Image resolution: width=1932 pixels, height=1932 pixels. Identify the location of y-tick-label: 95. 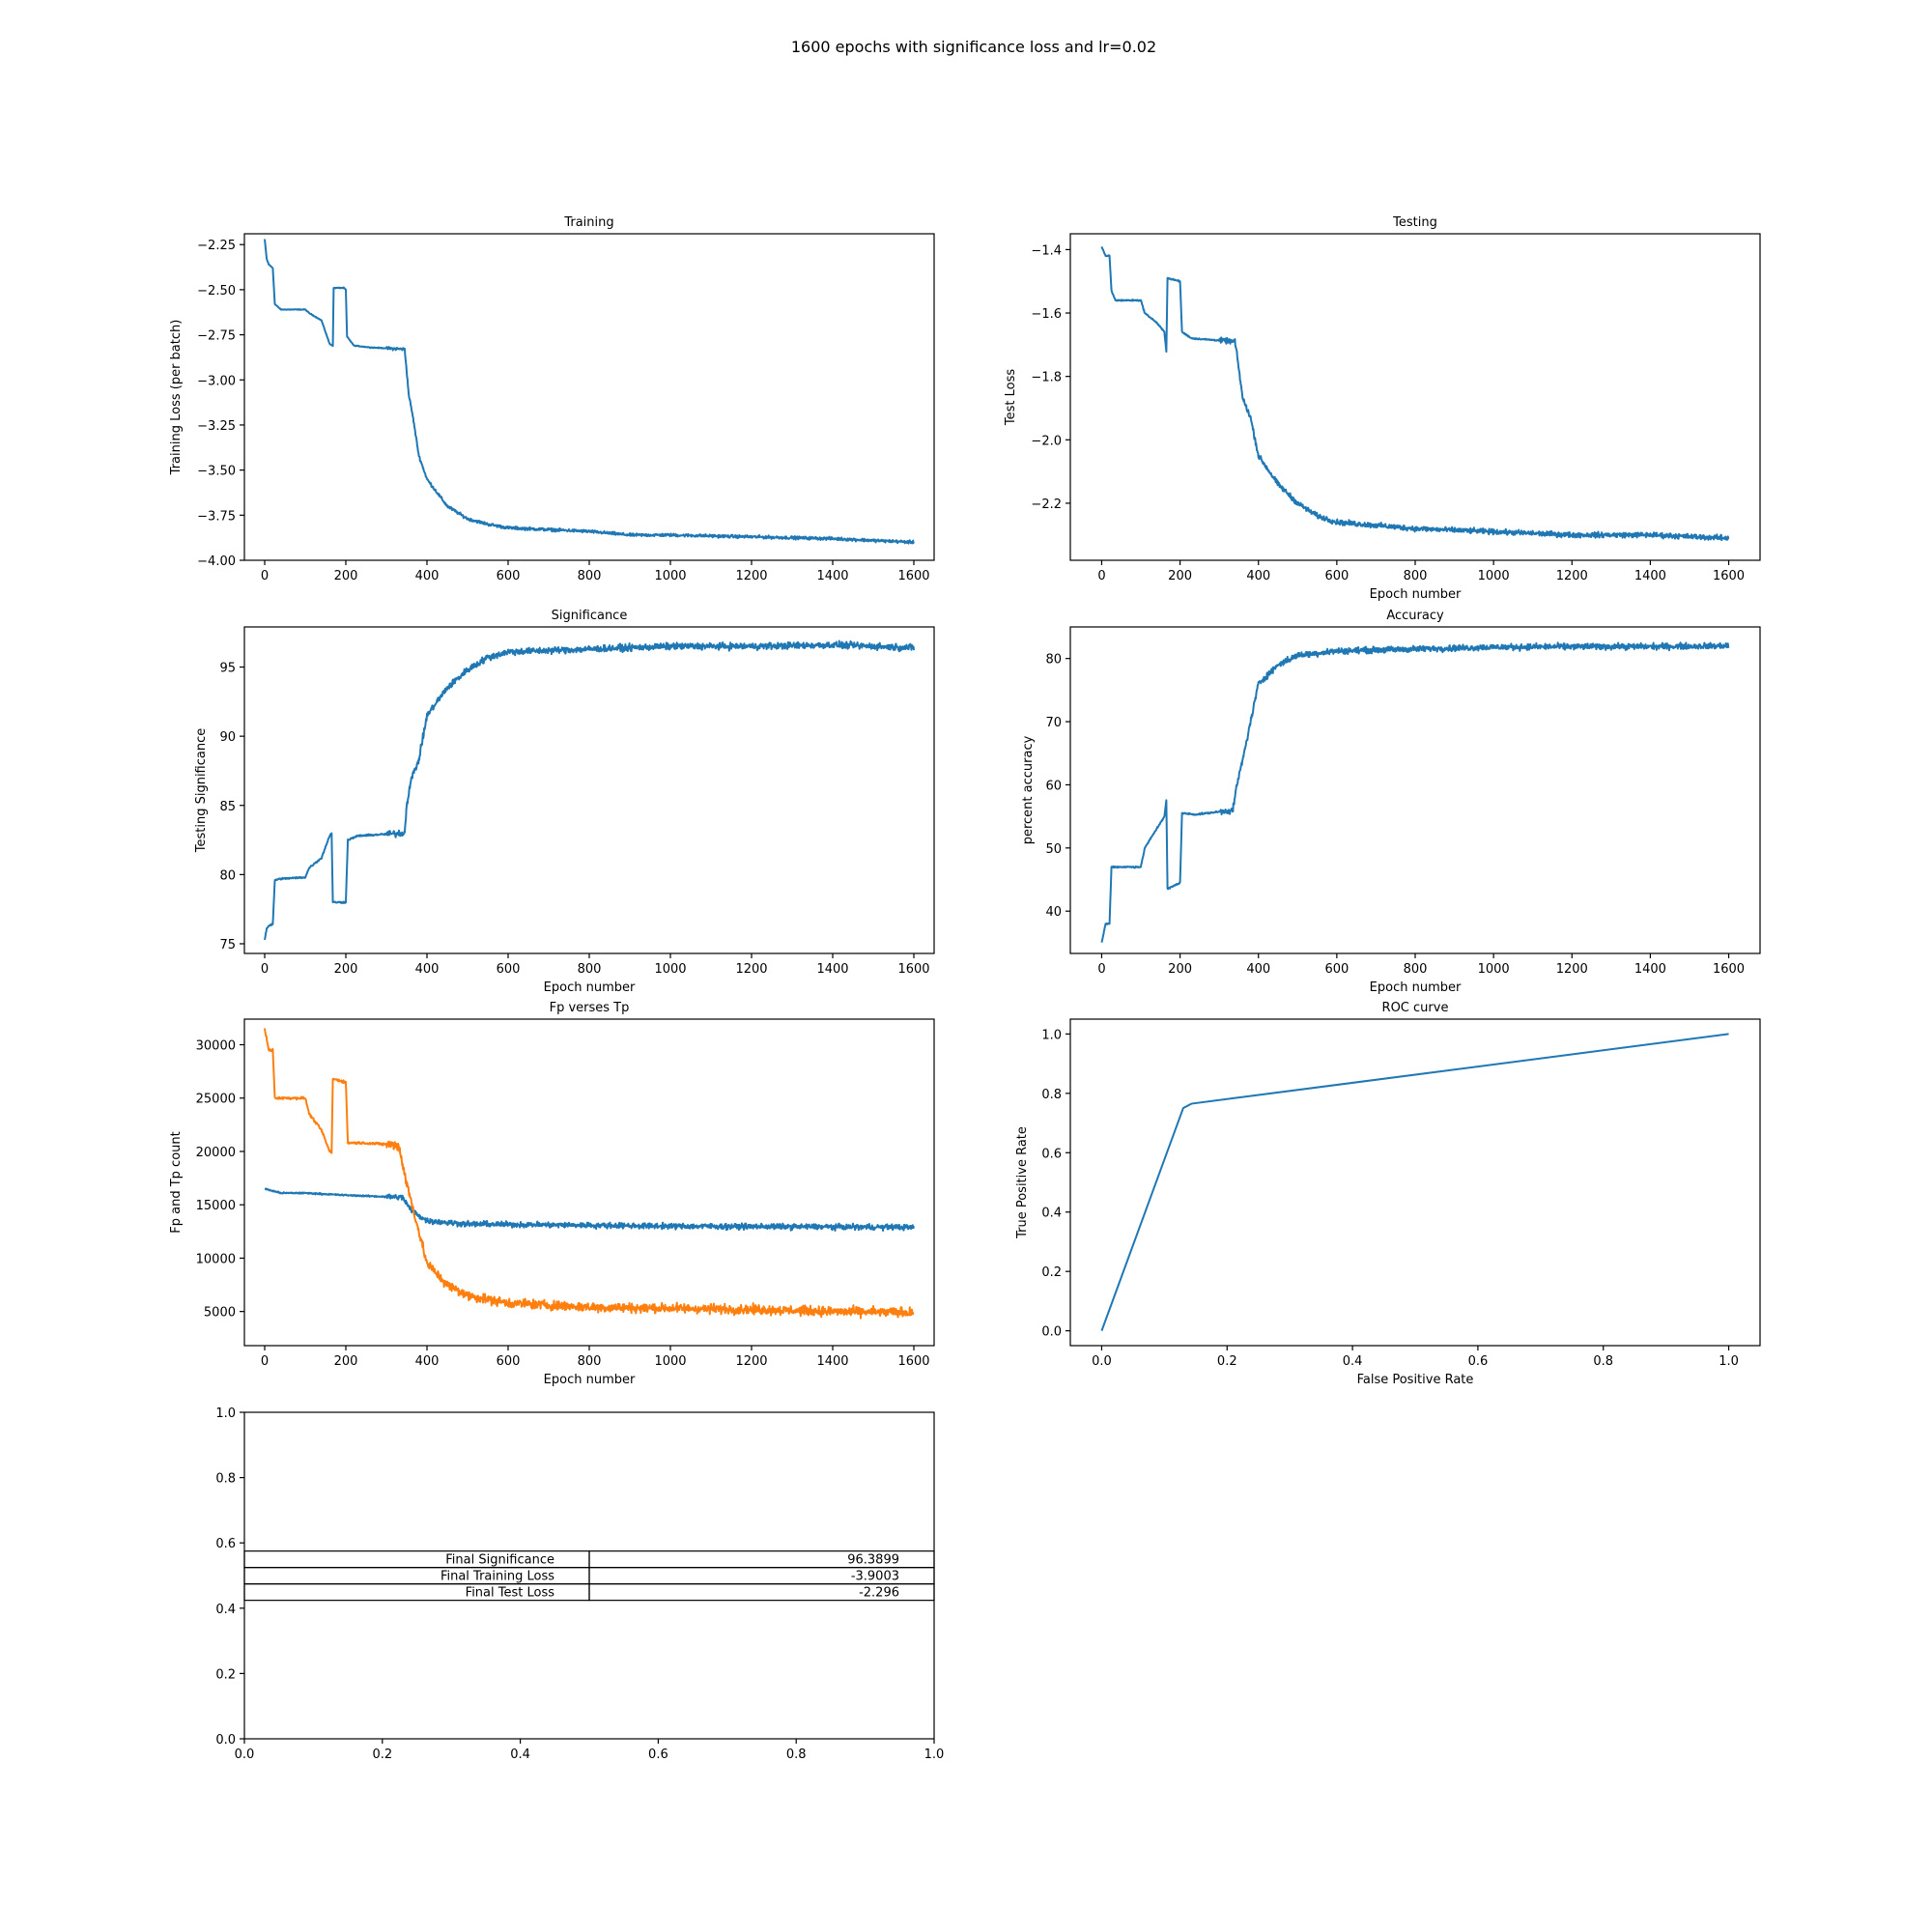
(227, 669).